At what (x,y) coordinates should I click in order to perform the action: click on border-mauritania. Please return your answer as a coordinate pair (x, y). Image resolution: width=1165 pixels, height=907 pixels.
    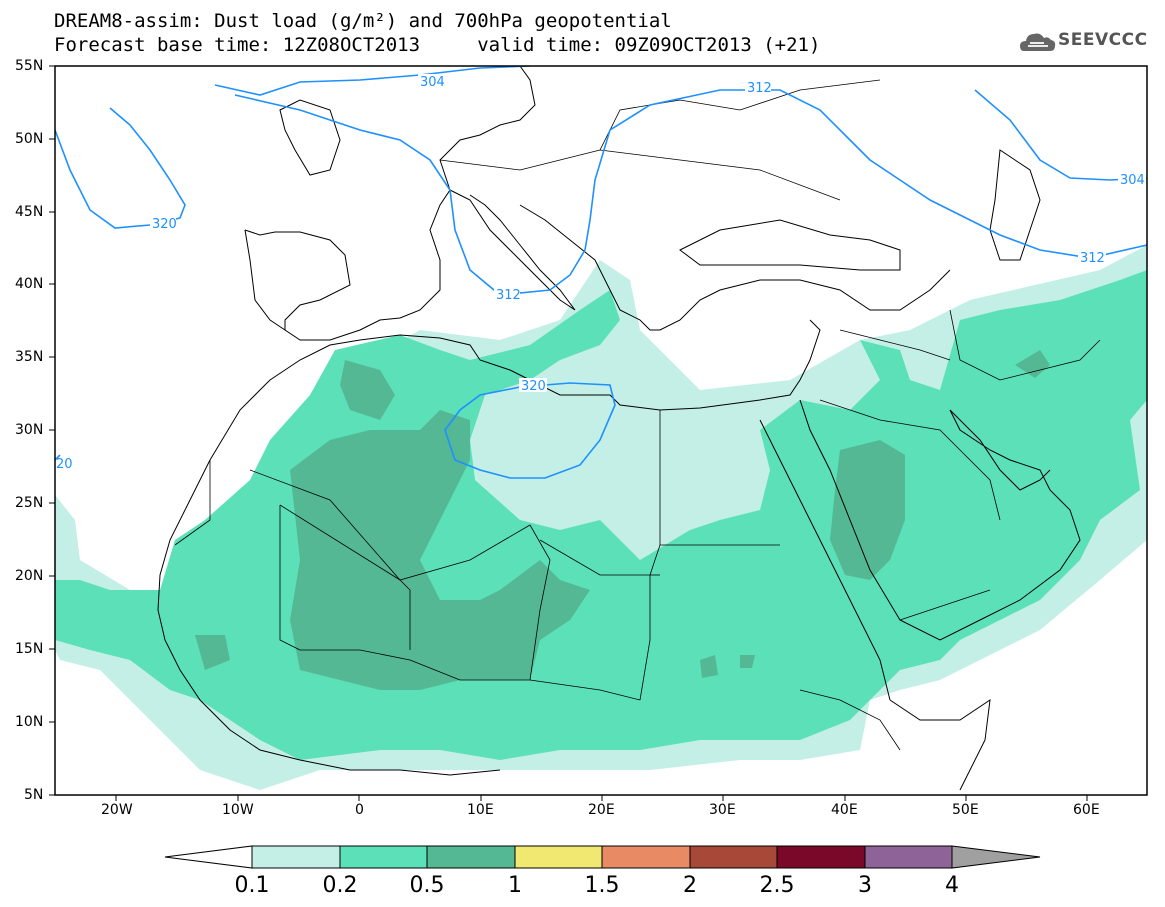
    Looking at the image, I should click on (192, 503).